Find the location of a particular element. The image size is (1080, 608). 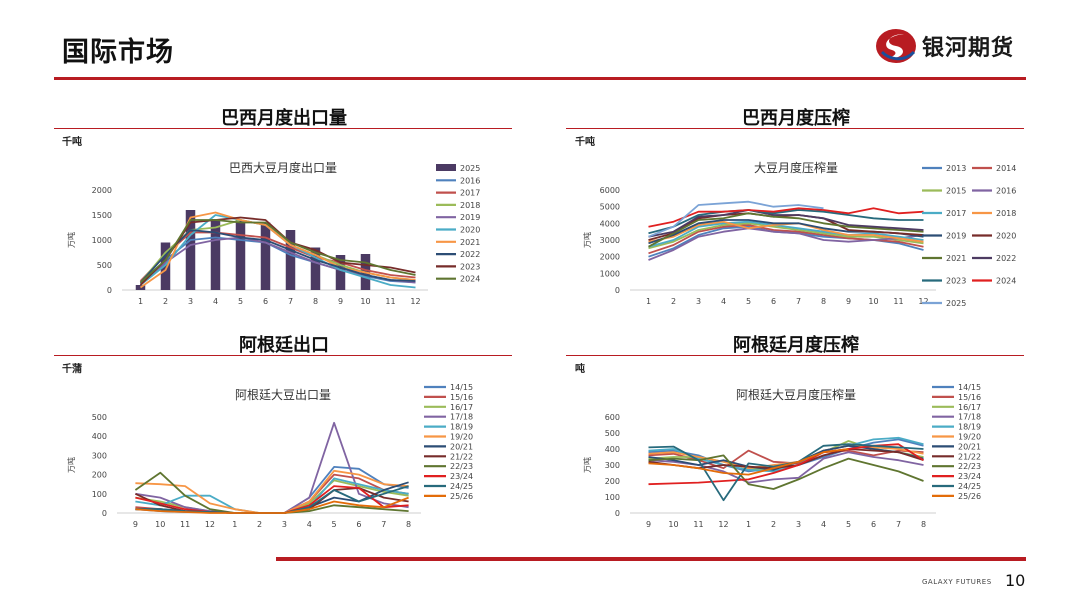

y-tick-label: 400 is located at coordinates (99, 436).